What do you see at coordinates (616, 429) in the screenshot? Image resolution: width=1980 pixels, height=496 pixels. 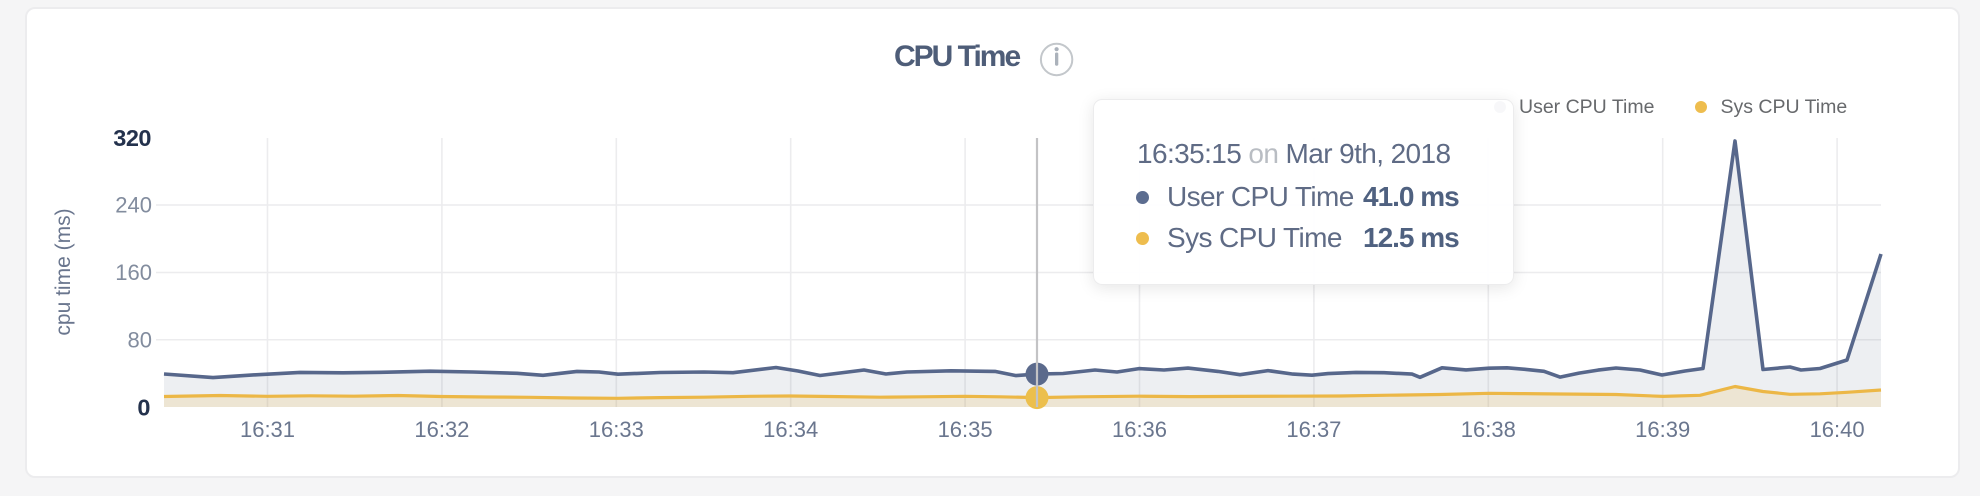 I see `svg-text: 16:33` at bounding box center [616, 429].